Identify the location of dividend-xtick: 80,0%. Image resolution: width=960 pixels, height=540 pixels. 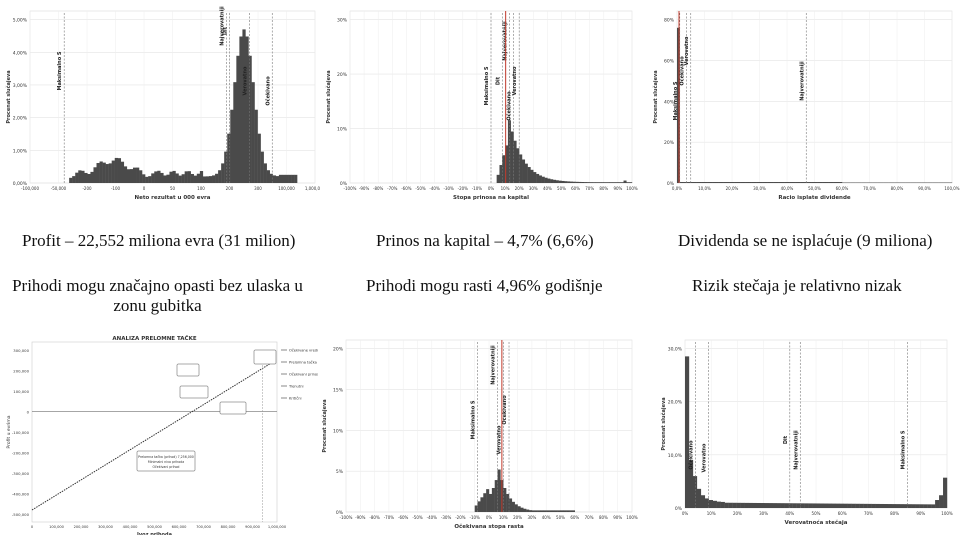
(897, 188).